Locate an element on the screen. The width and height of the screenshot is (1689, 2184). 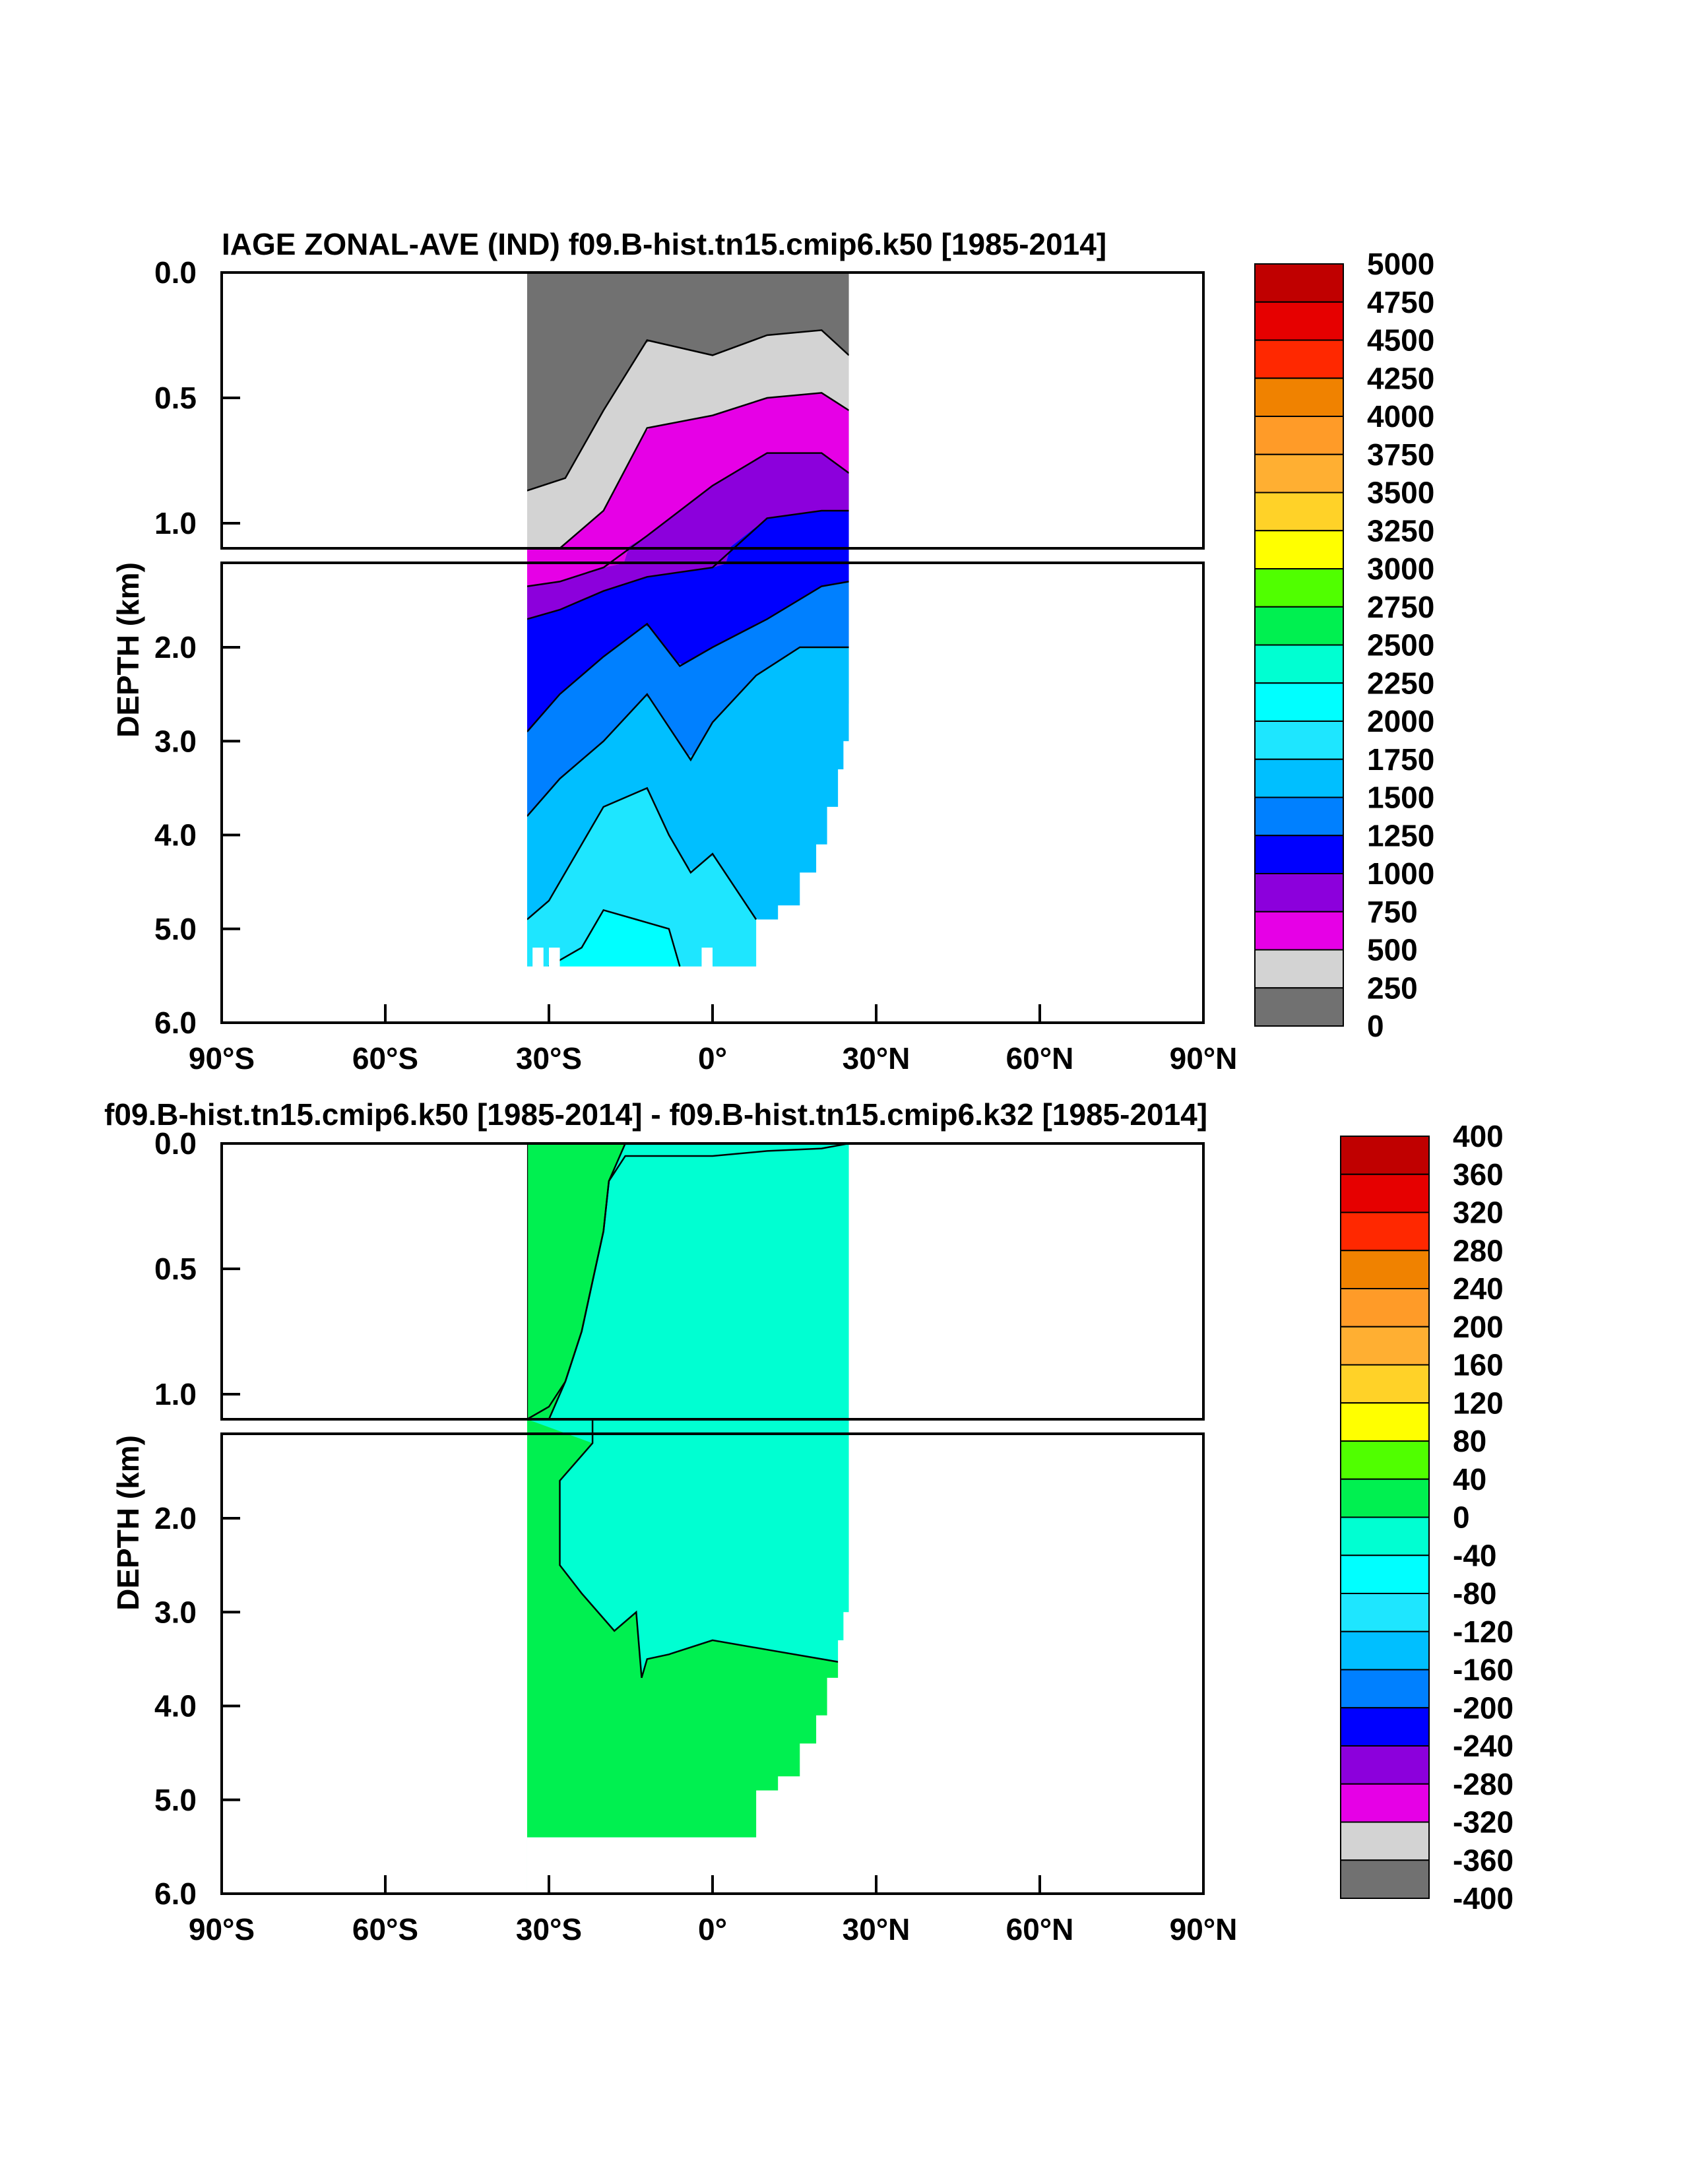
colorbar-age-label: 4750 is located at coordinates (1400, 302).